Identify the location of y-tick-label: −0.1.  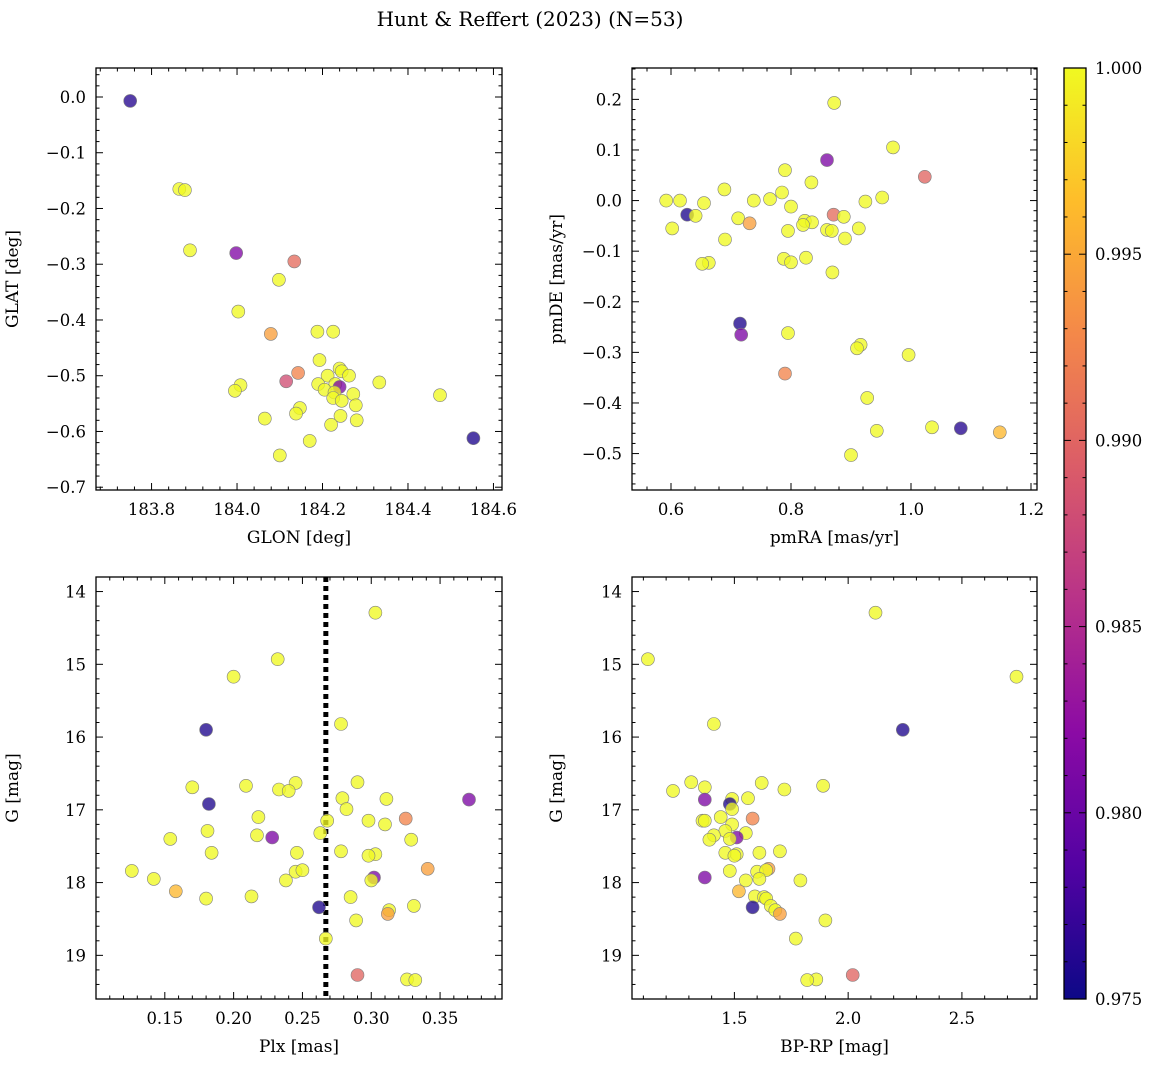
(66, 153).